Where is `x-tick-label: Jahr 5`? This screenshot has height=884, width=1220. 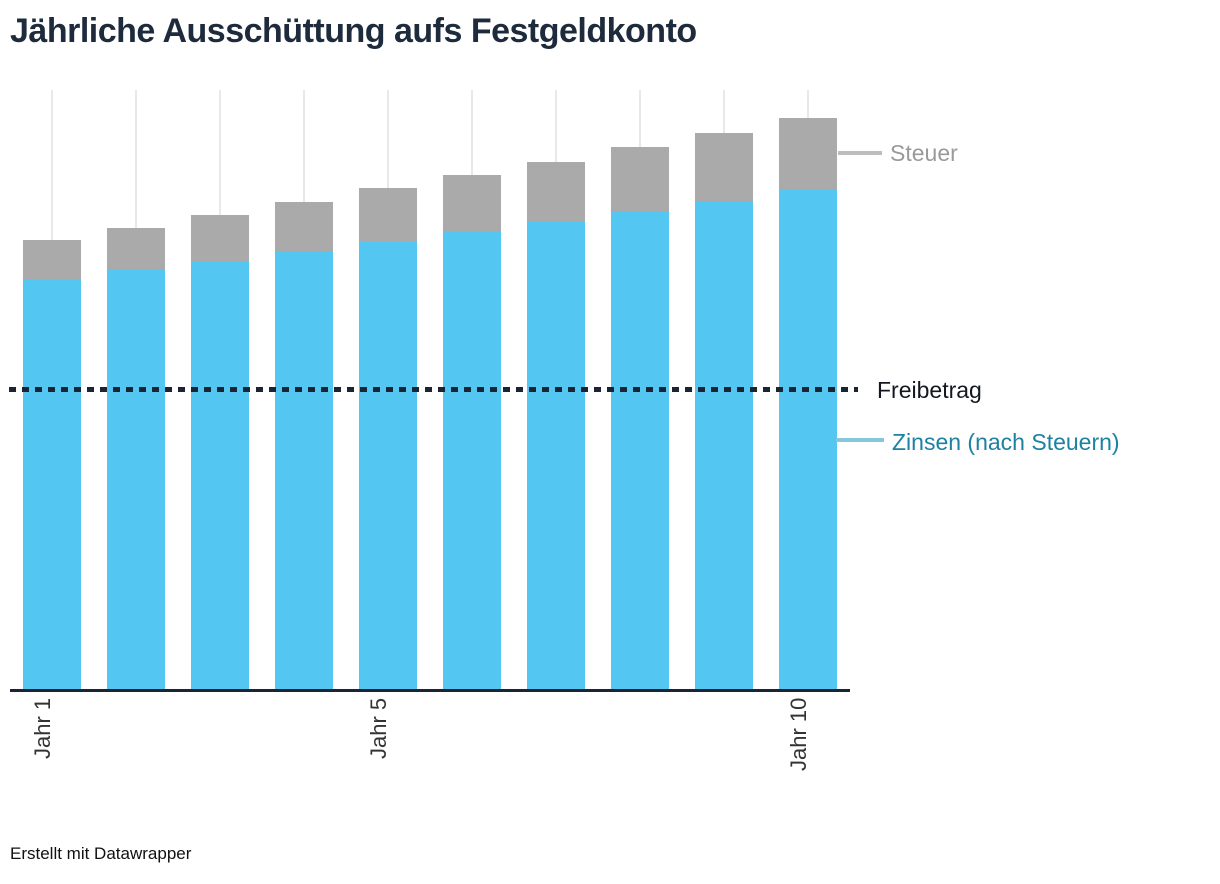 x-tick-label: Jahr 5 is located at coordinates (378, 729).